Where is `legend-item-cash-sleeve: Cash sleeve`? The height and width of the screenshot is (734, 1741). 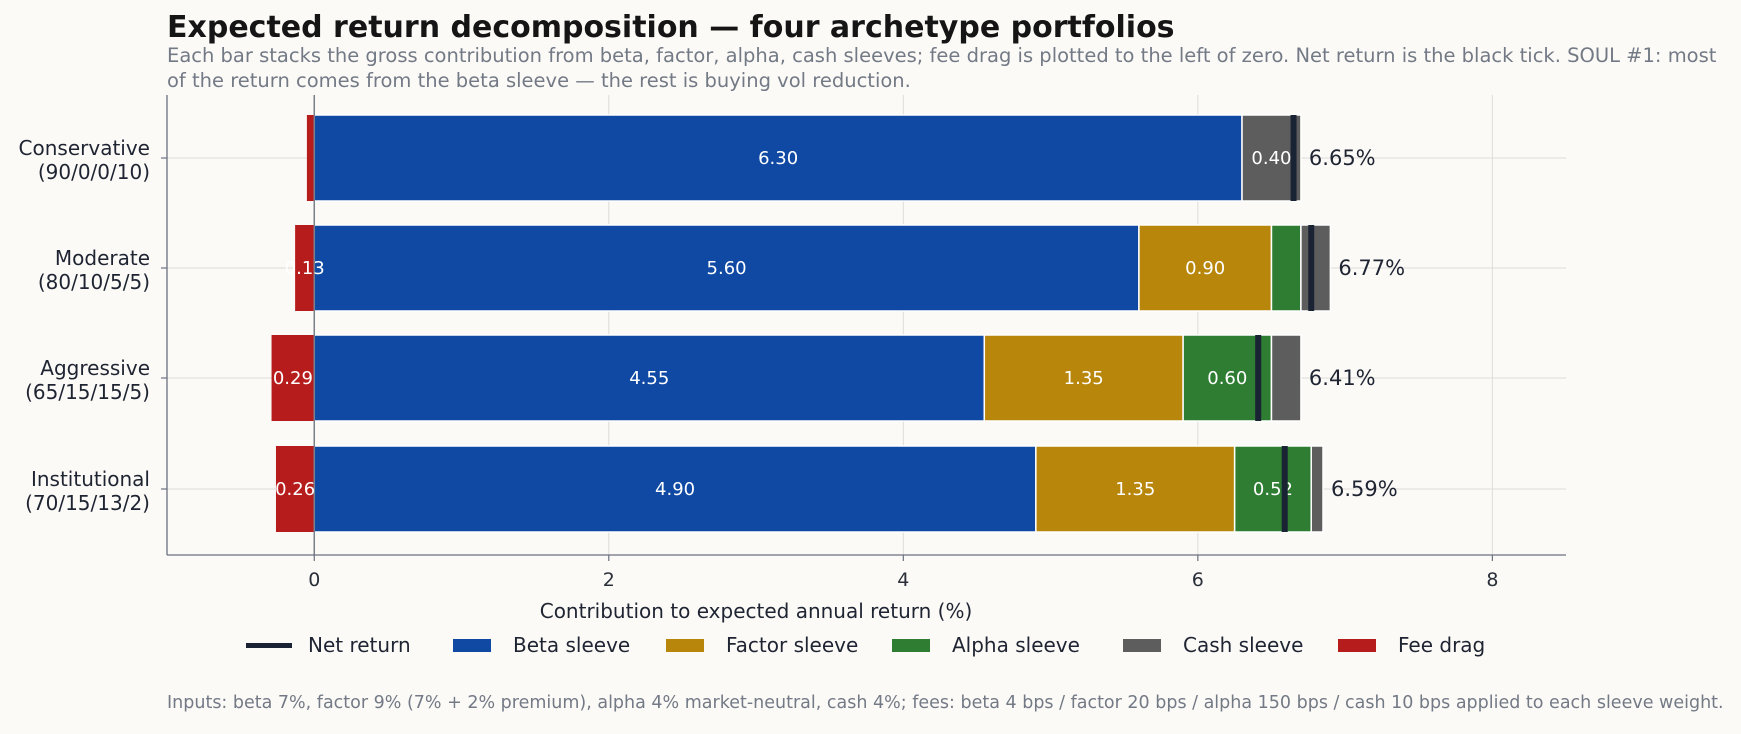 legend-item-cash-sleeve: Cash sleeve is located at coordinates (1213, 645).